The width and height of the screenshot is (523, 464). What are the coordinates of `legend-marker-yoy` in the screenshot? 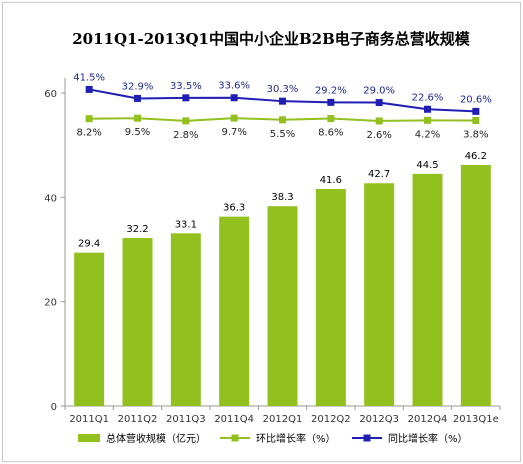 It's located at (367, 438).